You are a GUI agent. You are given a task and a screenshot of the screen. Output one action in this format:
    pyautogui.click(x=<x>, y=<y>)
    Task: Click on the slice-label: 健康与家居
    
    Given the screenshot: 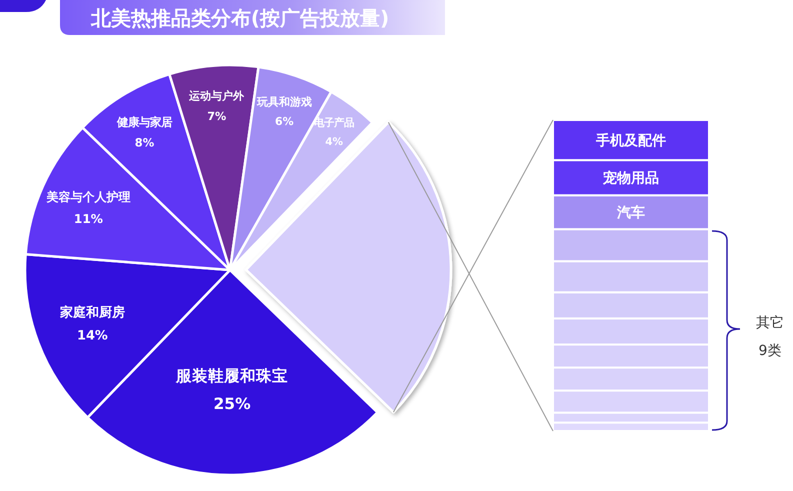 What is the action you would take?
    pyautogui.click(x=144, y=121)
    